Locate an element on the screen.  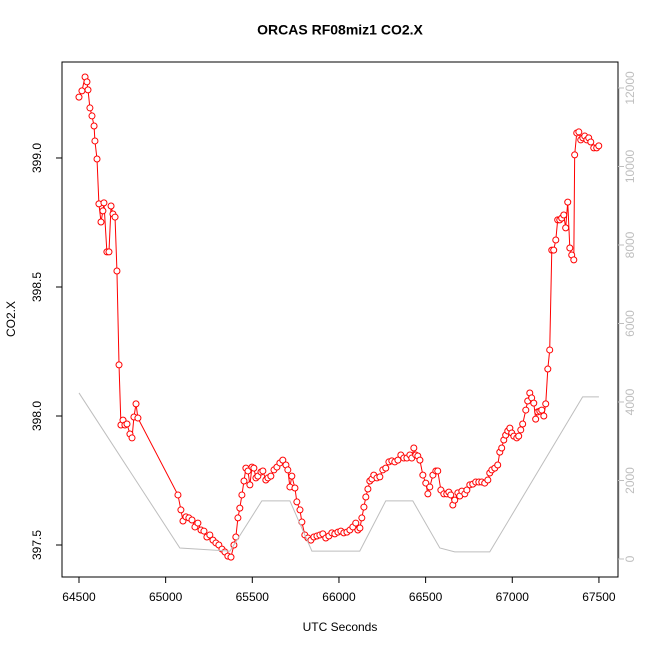
x-tick-label: 64500 is located at coordinates (79, 597).